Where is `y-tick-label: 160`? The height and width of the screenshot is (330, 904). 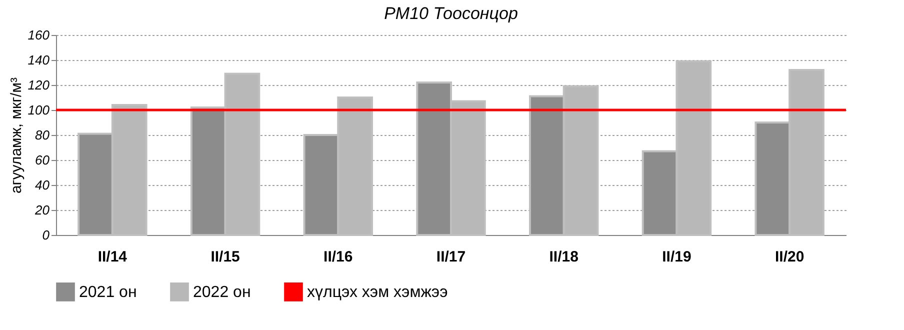 y-tick-label: 160 is located at coordinates (39, 35).